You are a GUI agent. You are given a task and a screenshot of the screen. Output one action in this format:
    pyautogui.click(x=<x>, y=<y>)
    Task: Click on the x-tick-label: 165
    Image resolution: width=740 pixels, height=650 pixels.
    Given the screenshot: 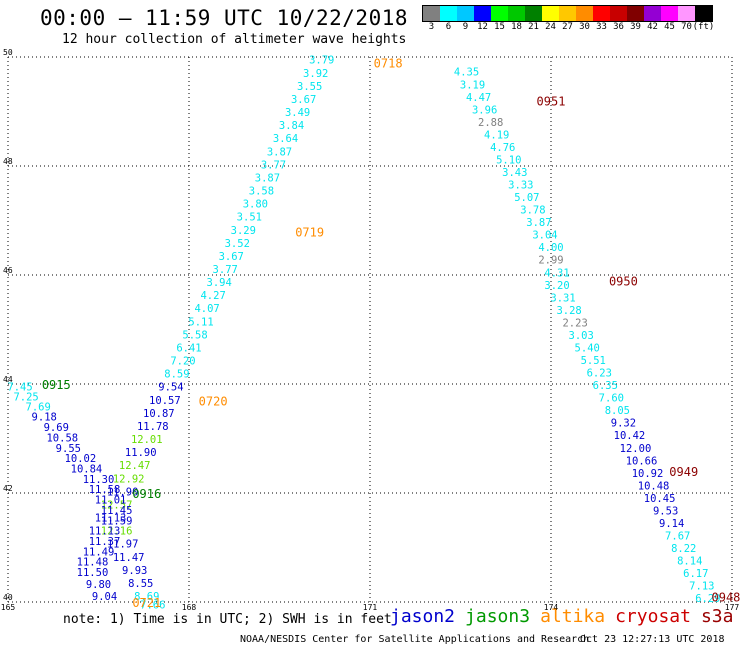 What is the action you would take?
    pyautogui.click(x=8, y=607)
    